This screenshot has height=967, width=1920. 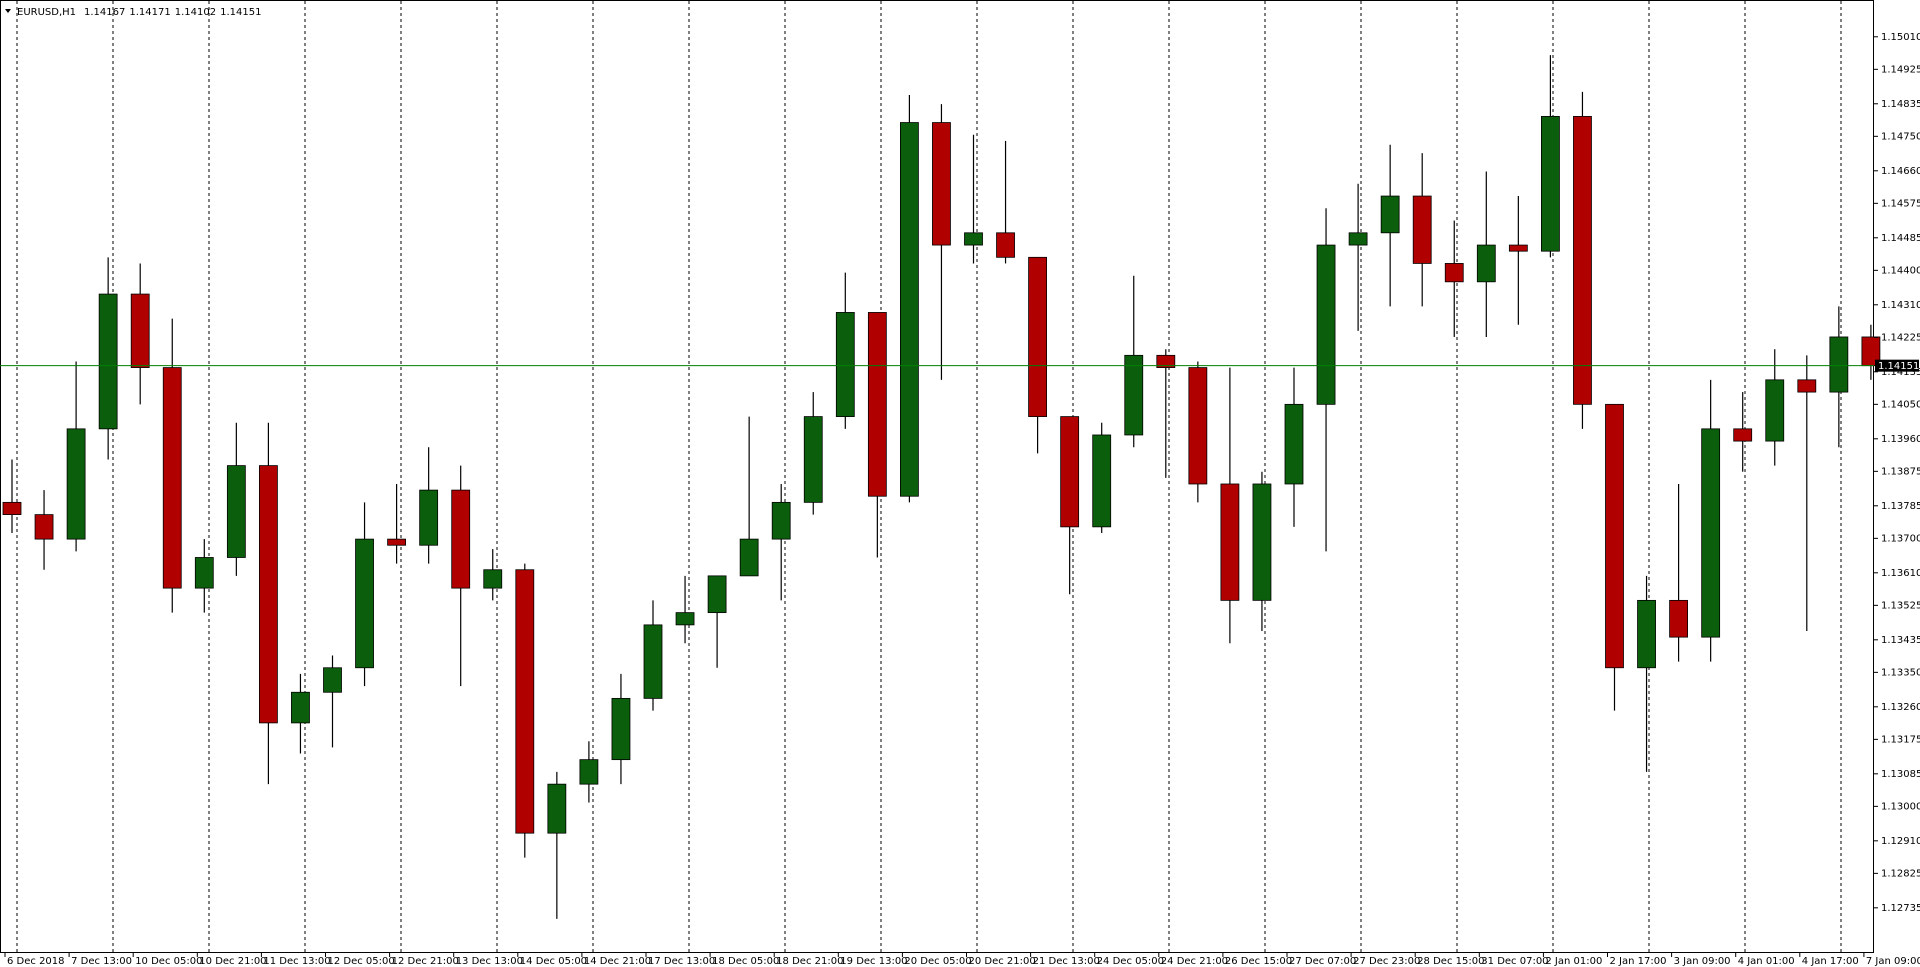 I want to click on y-tick-label: 1.13350, so click(x=1900, y=672).